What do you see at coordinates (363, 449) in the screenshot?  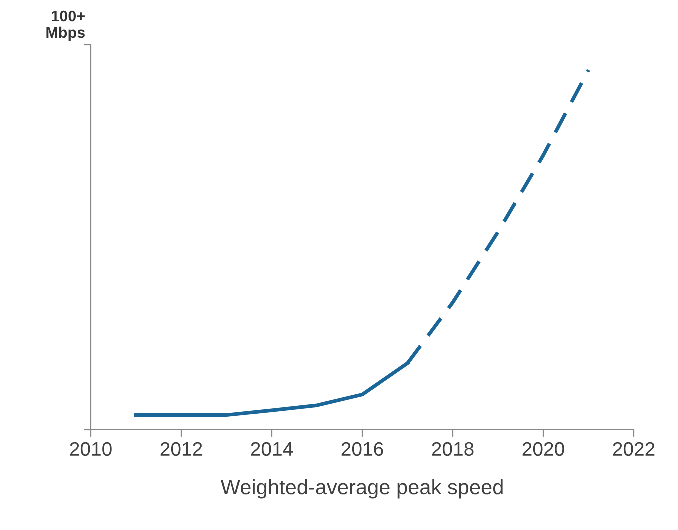 I see `x-tick-label: 2016` at bounding box center [363, 449].